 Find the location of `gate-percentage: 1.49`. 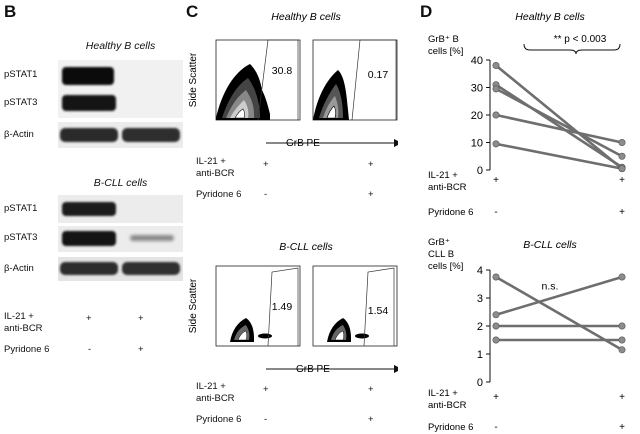

gate-percentage: 1.49 is located at coordinates (282, 307).